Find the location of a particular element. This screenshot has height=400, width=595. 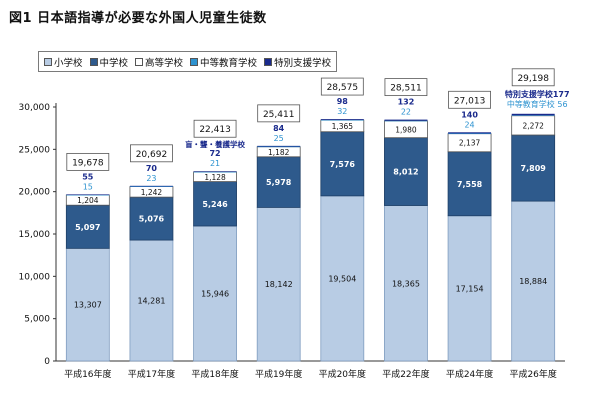

x-tick-label: 平成18年度 is located at coordinates (214, 374).